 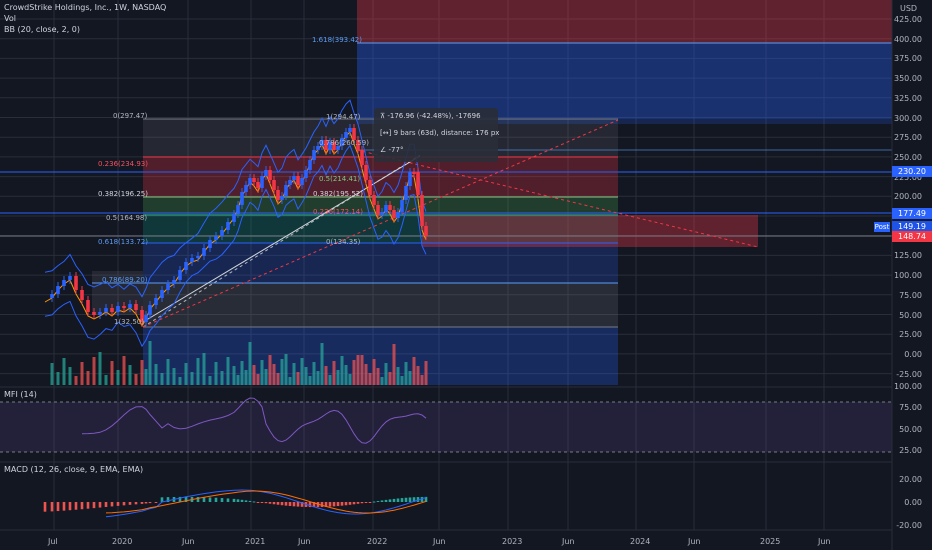 I want to click on mfi-legend: MFI (14), so click(x=20, y=394).